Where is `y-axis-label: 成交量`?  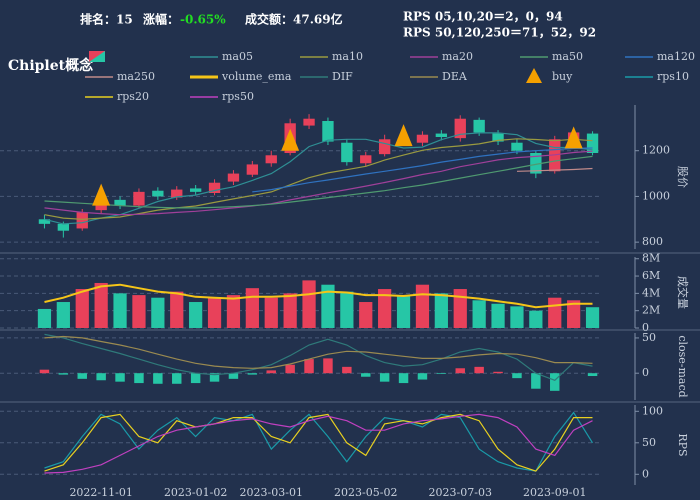 y-axis-label: 成交量 is located at coordinates (683, 292).